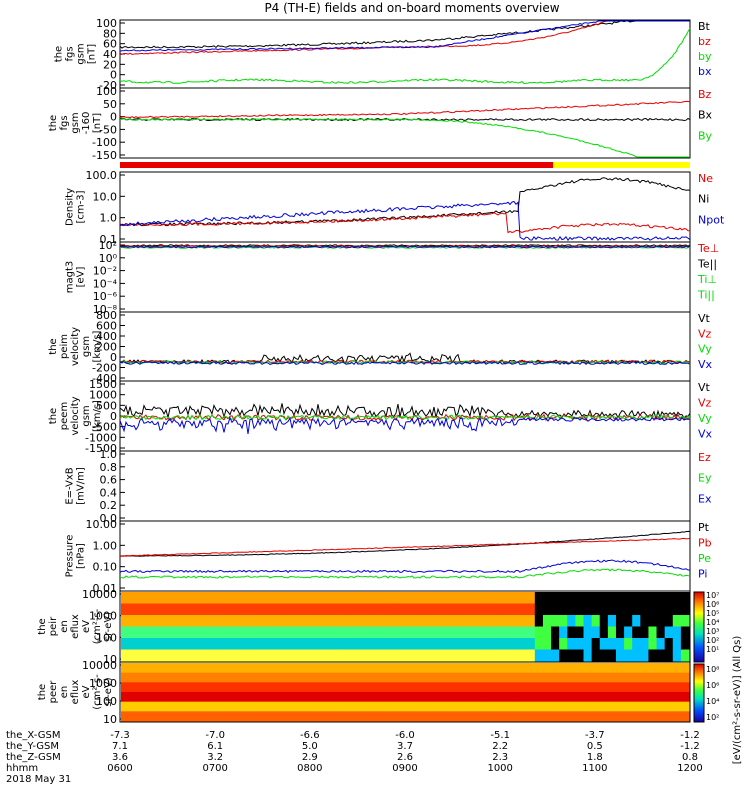 The image size is (750, 800). I want to click on y-tick-label: 0.10, so click(105, 567).